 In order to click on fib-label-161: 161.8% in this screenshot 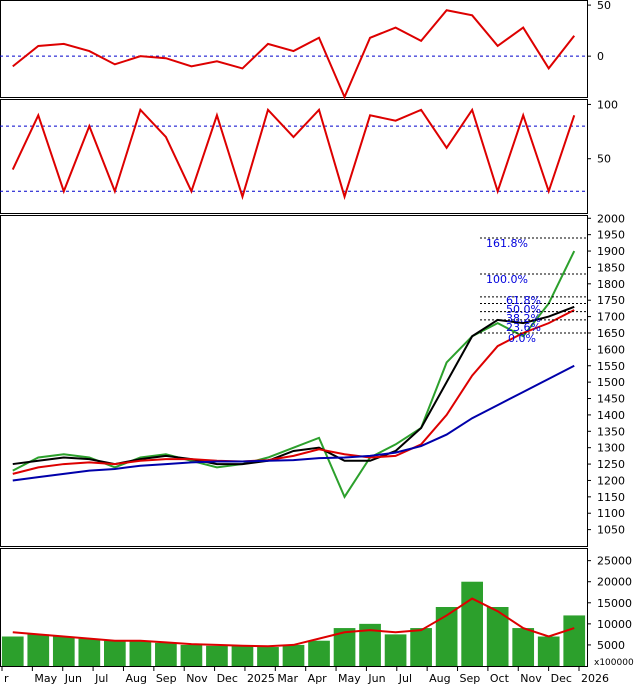, I will do `click(507, 243)`.